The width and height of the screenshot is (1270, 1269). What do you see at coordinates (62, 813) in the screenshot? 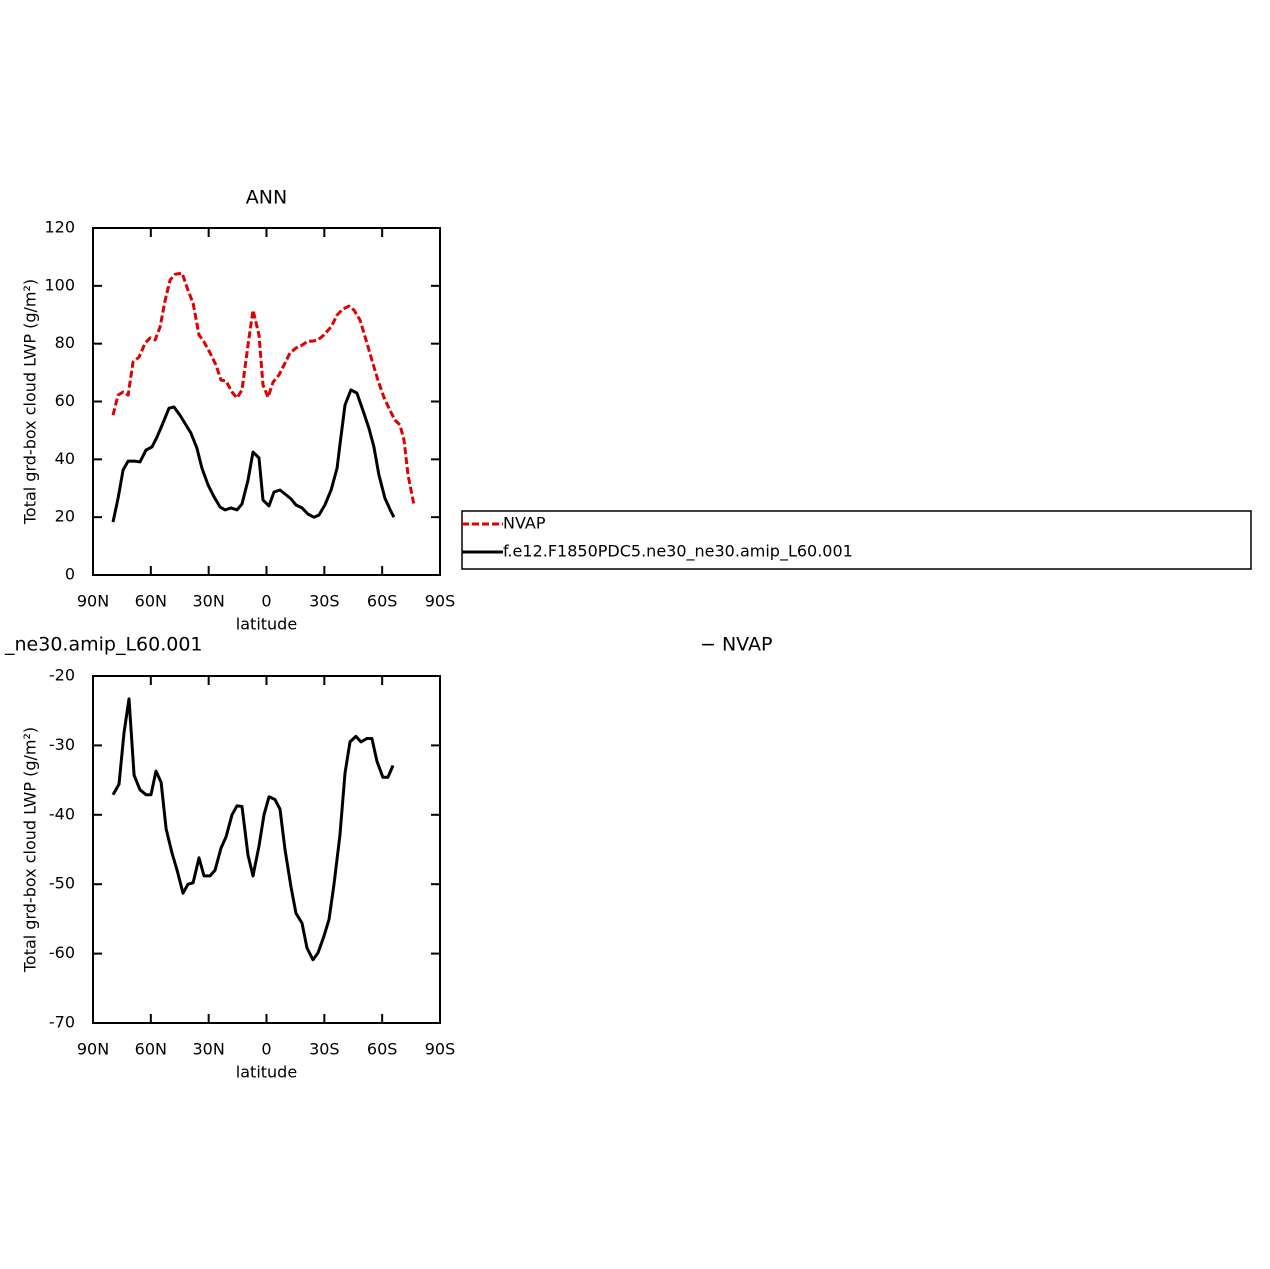
I see `y-tick-label: -40` at bounding box center [62, 813].